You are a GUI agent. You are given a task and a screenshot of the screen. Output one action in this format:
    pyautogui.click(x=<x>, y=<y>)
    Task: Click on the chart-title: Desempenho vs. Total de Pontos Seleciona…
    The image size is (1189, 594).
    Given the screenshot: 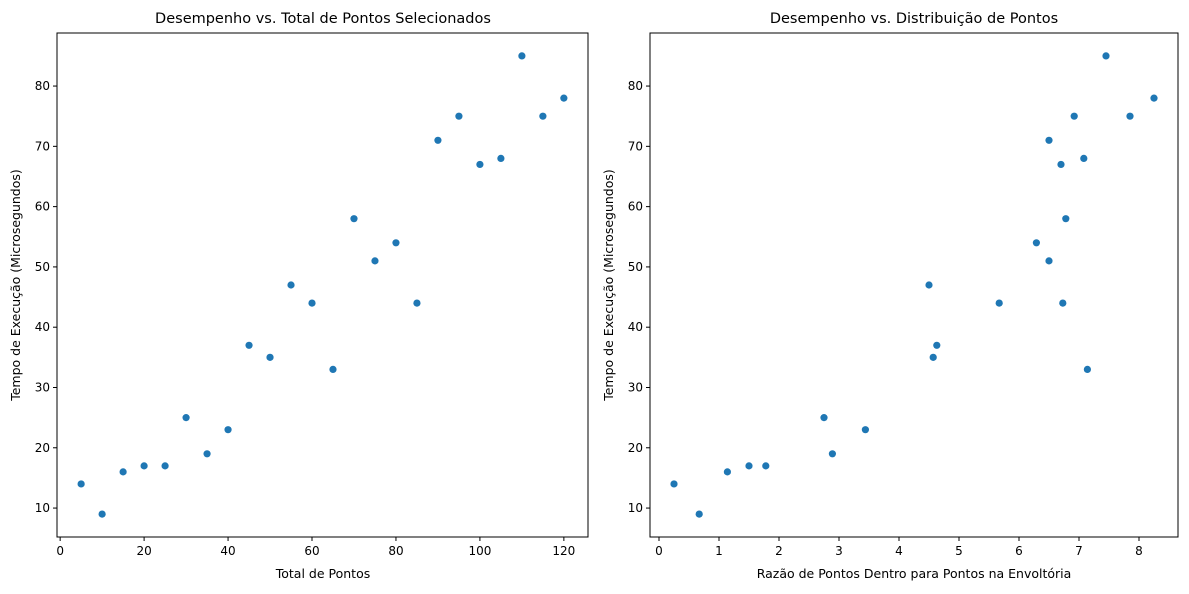 What is the action you would take?
    pyautogui.click(x=323, y=19)
    